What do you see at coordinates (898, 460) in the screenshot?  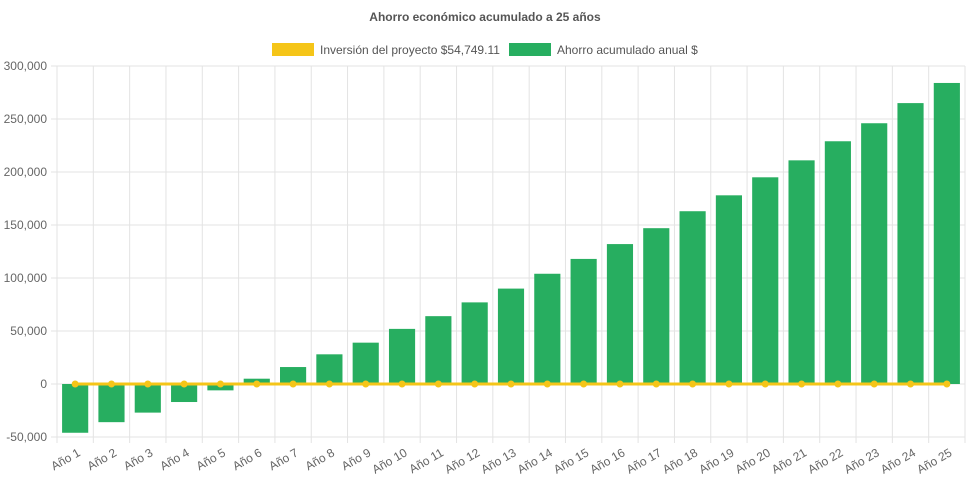 I see `x-tick-label: Año 24` at bounding box center [898, 460].